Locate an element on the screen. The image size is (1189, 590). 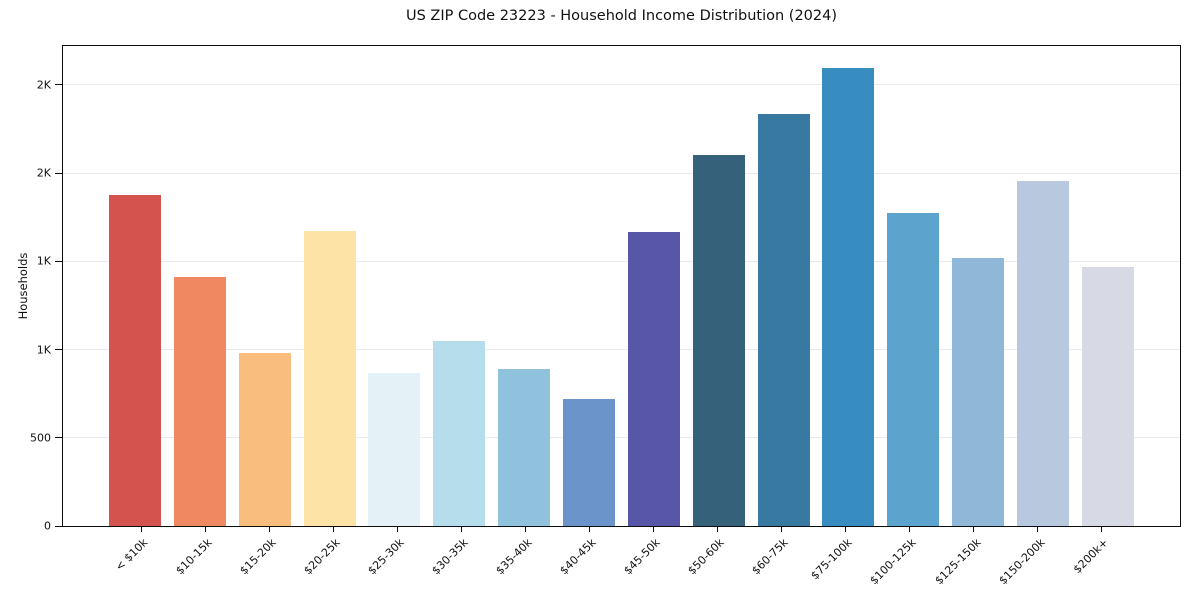
y-tick-label: 500 is located at coordinates (40, 438).